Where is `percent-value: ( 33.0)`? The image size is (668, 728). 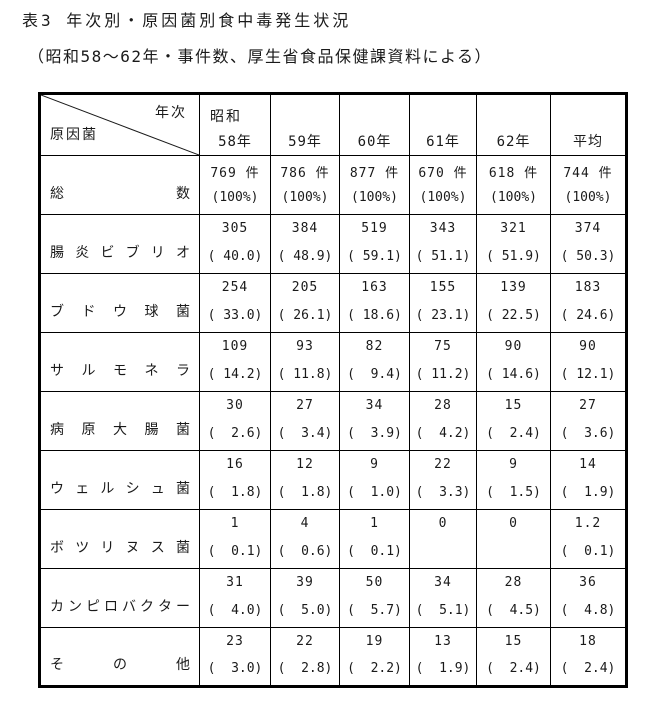
percent-value: ( 33.0) is located at coordinates (235, 315).